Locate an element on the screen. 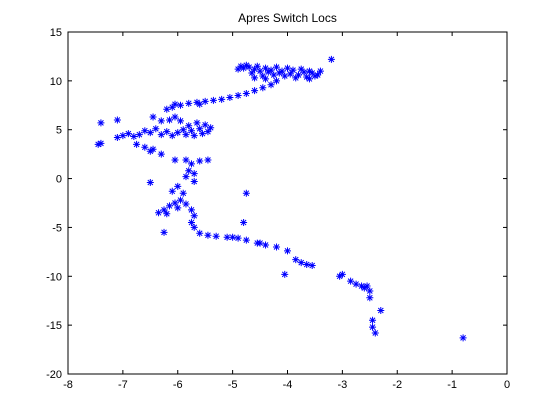 This screenshot has width=560, height=420. y-tick-label: -5 is located at coordinates (57, 228).